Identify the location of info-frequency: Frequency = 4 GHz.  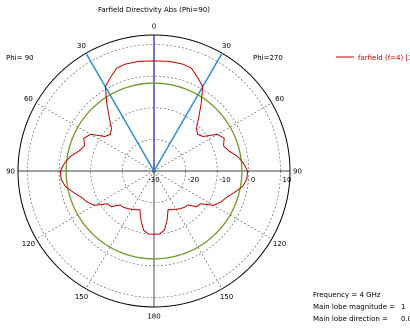
(347, 295).